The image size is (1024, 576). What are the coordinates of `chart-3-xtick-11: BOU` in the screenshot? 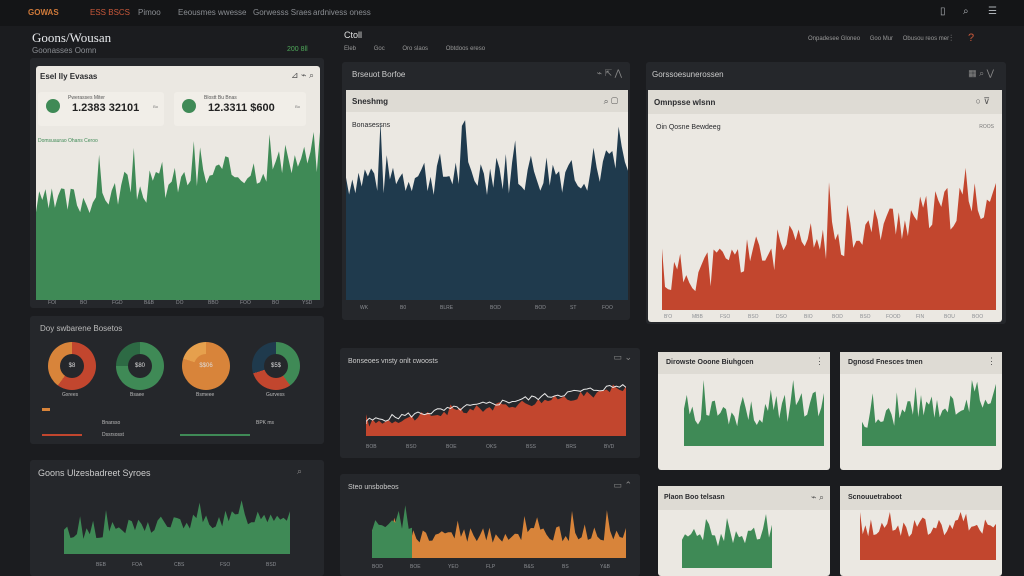 It's located at (949, 317).